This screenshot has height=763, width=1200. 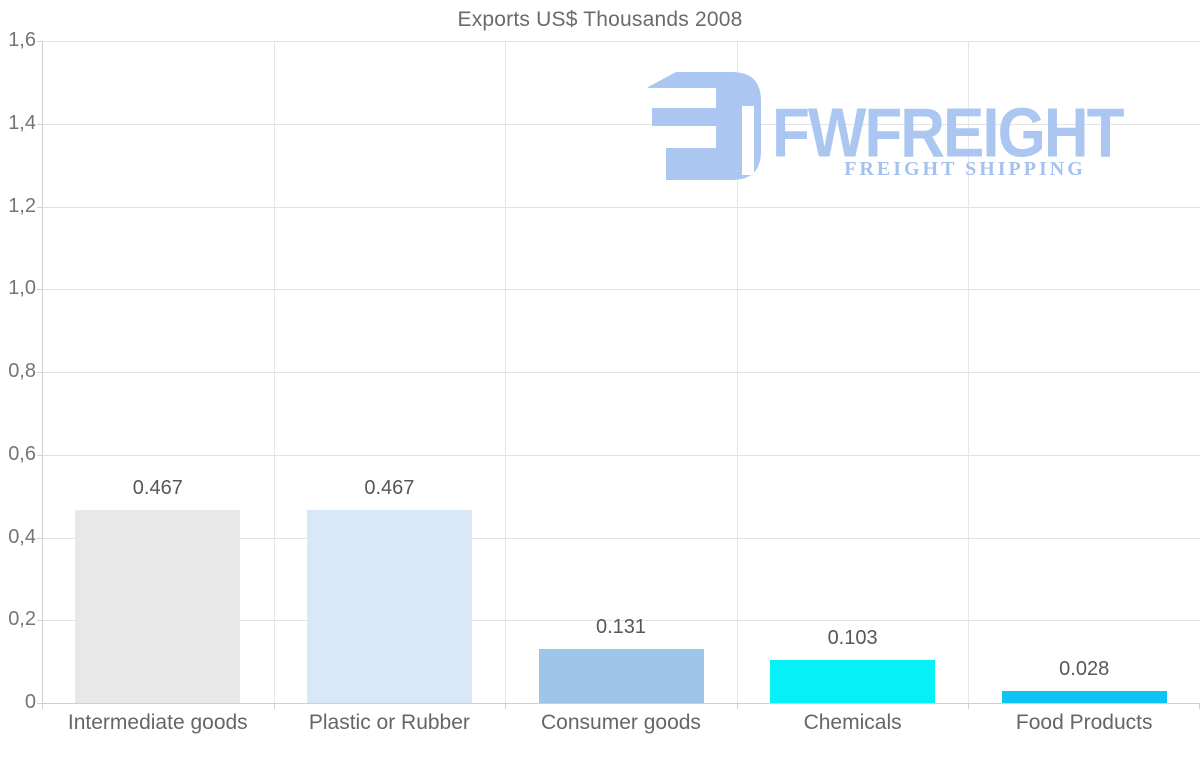 I want to click on y-axis-line, so click(x=42, y=375).